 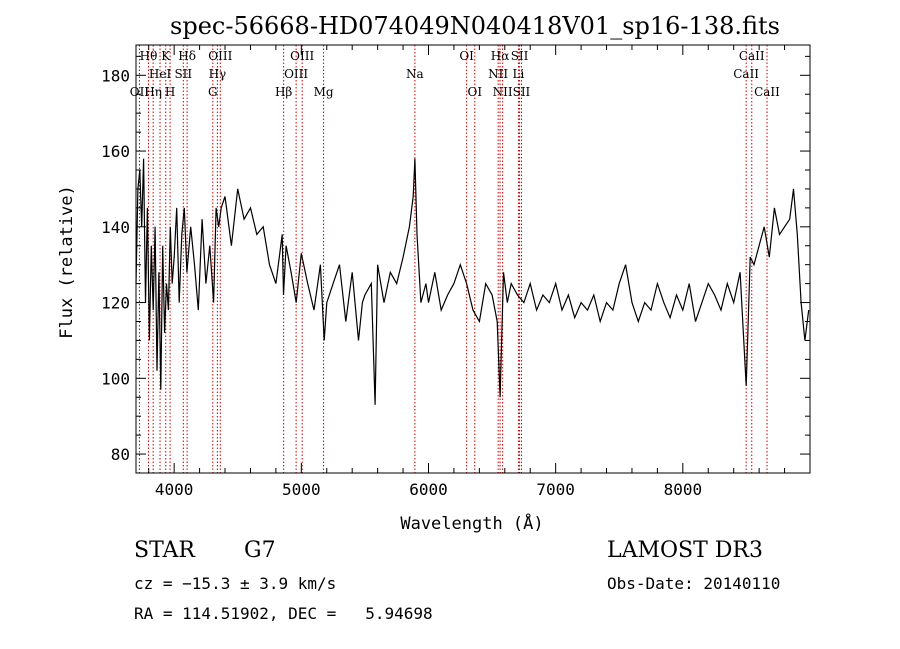 What do you see at coordinates (174, 489) in the screenshot?
I see `x-tick-label-0: 4000` at bounding box center [174, 489].